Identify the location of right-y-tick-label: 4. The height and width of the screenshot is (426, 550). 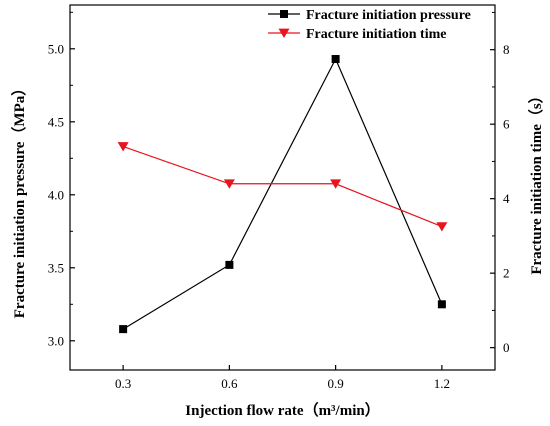
(506, 198).